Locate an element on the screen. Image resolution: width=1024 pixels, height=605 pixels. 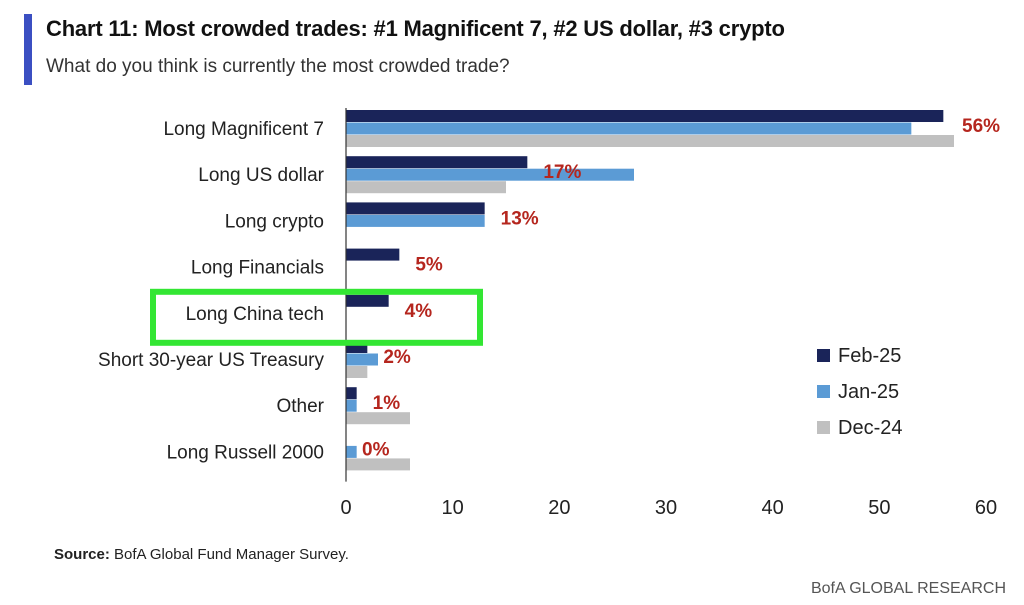
x-tick-label: 30 is located at coordinates (666, 508).